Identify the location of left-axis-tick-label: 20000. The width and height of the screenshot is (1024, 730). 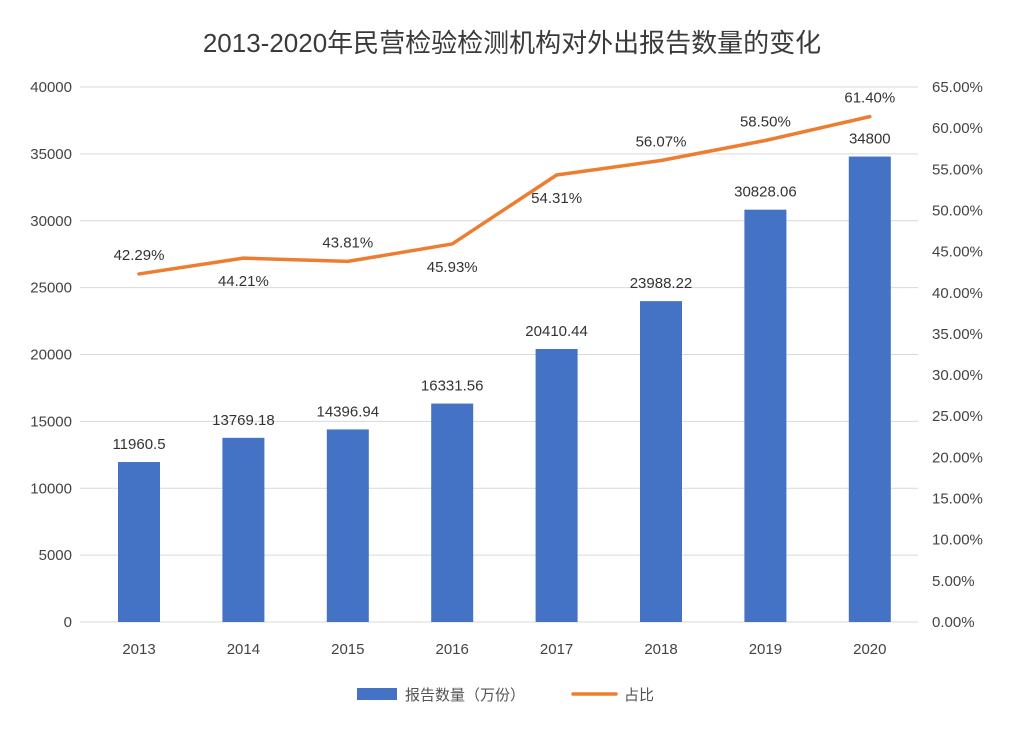
(51, 355).